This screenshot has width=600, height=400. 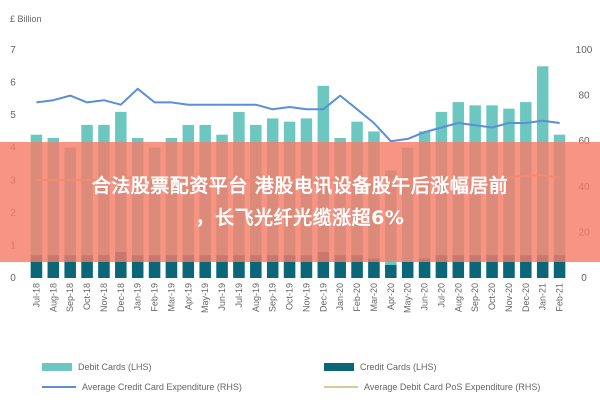 What do you see at coordinates (374, 297) in the screenshot?
I see `x-axis-tick-label: Mar-20` at bounding box center [374, 297].